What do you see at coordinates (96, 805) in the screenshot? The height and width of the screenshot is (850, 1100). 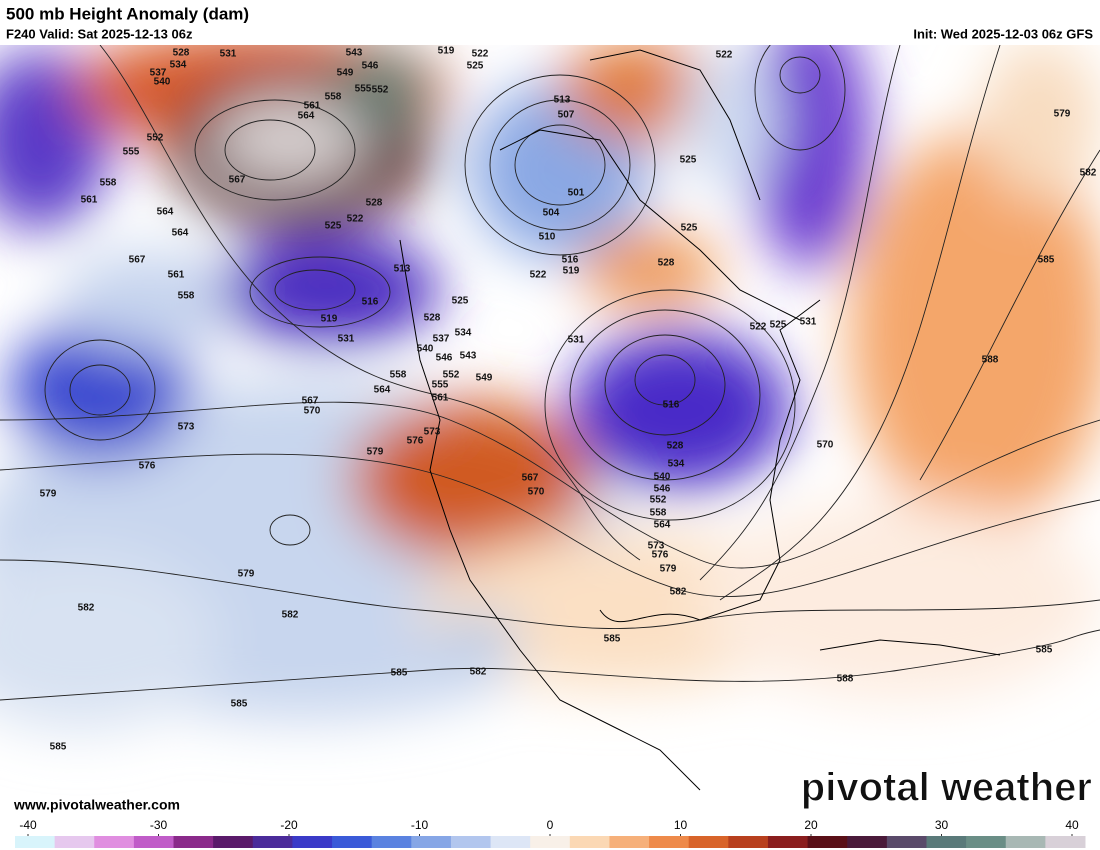 I see `site-url: www.pivotalweather.com` at bounding box center [96, 805].